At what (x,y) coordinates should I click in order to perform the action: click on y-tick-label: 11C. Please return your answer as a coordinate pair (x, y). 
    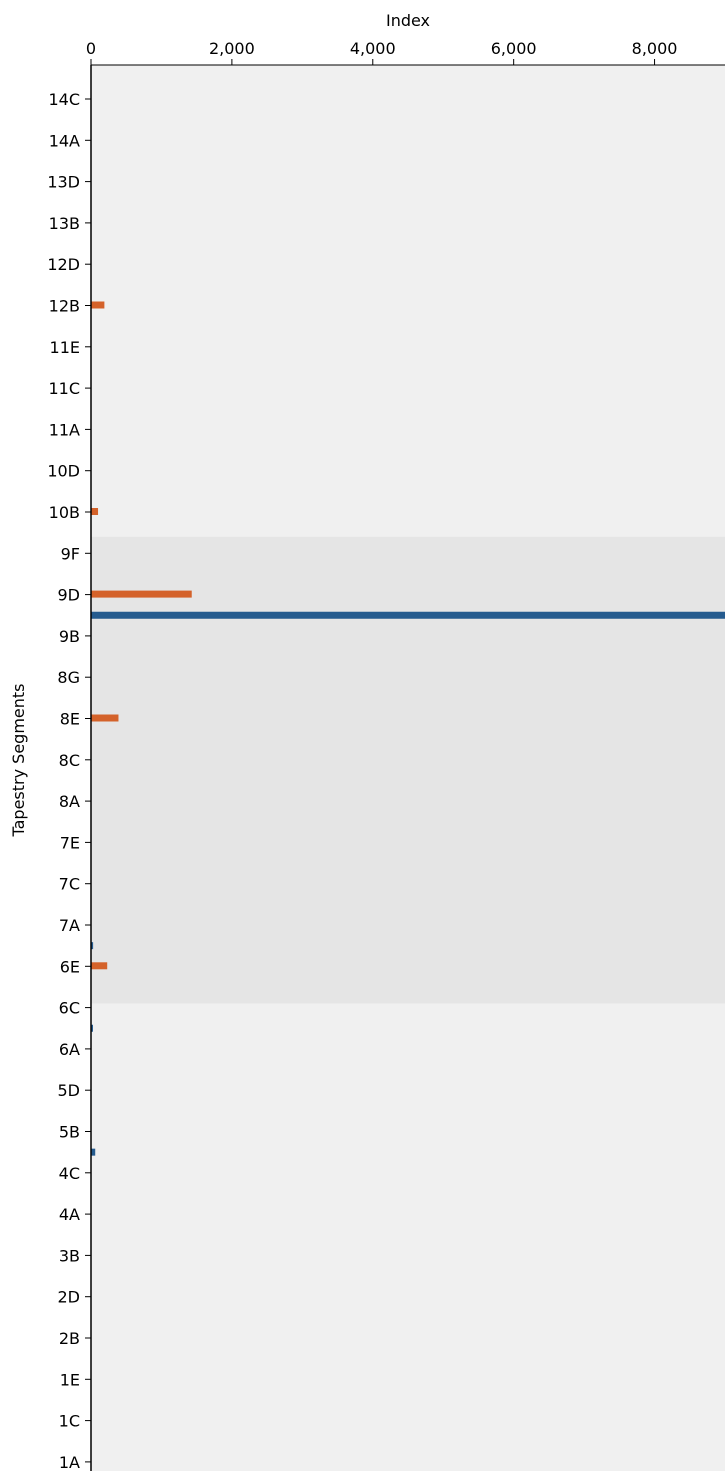
    Looking at the image, I should click on (64, 388).